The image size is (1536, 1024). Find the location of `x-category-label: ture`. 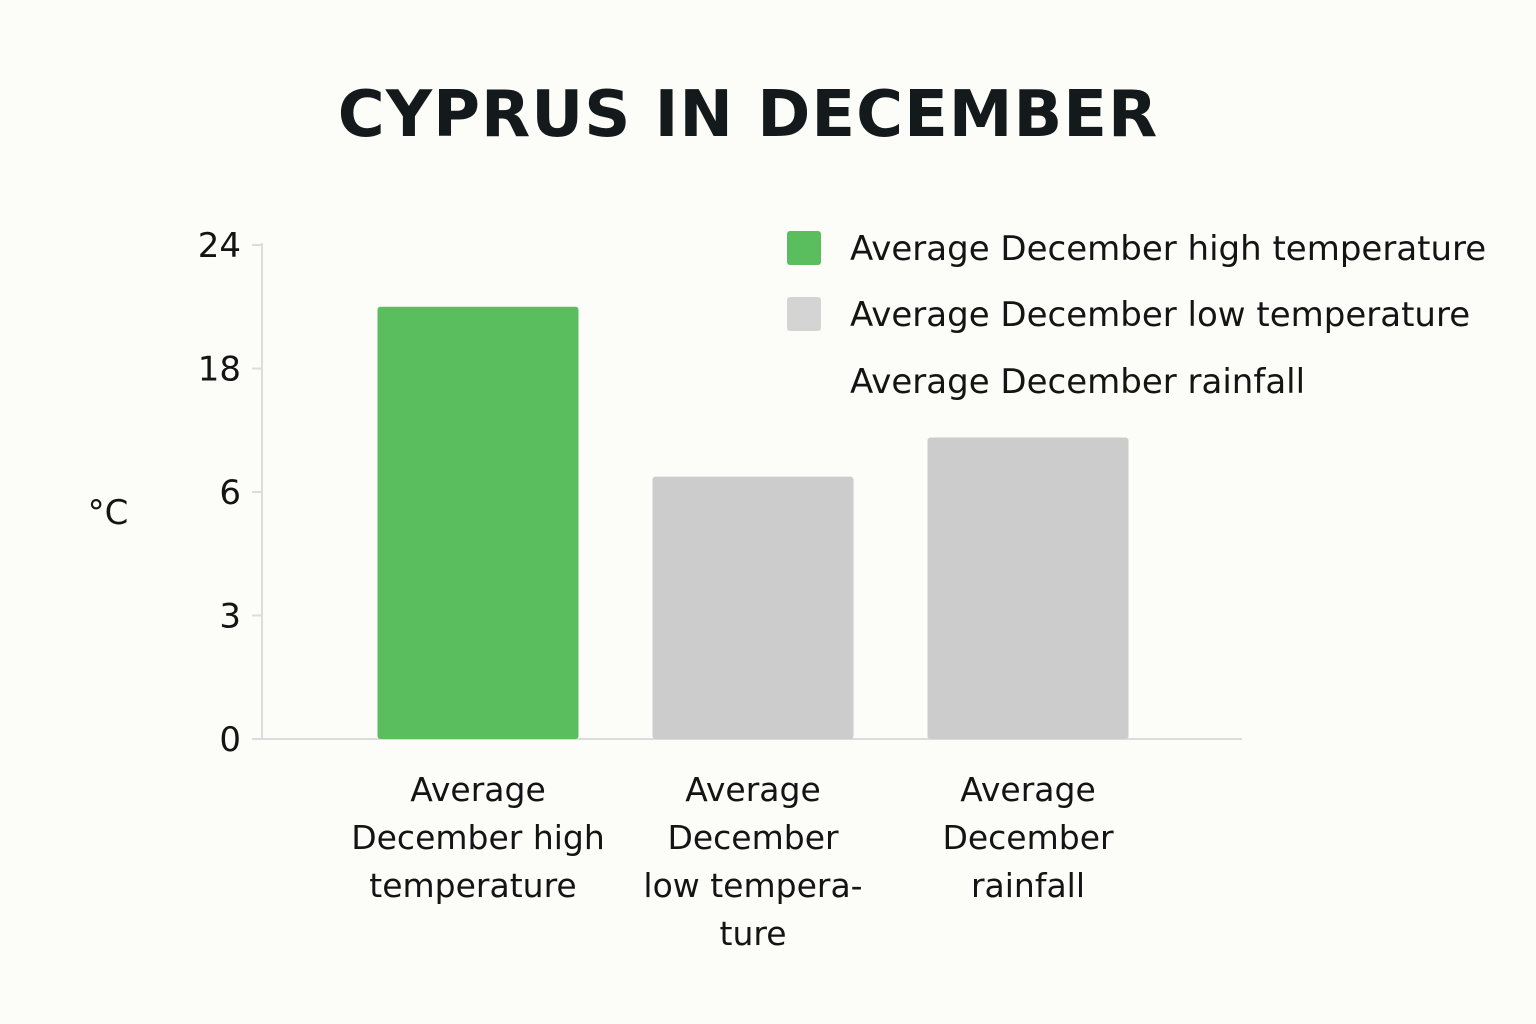

x-category-label: ture is located at coordinates (753, 933).